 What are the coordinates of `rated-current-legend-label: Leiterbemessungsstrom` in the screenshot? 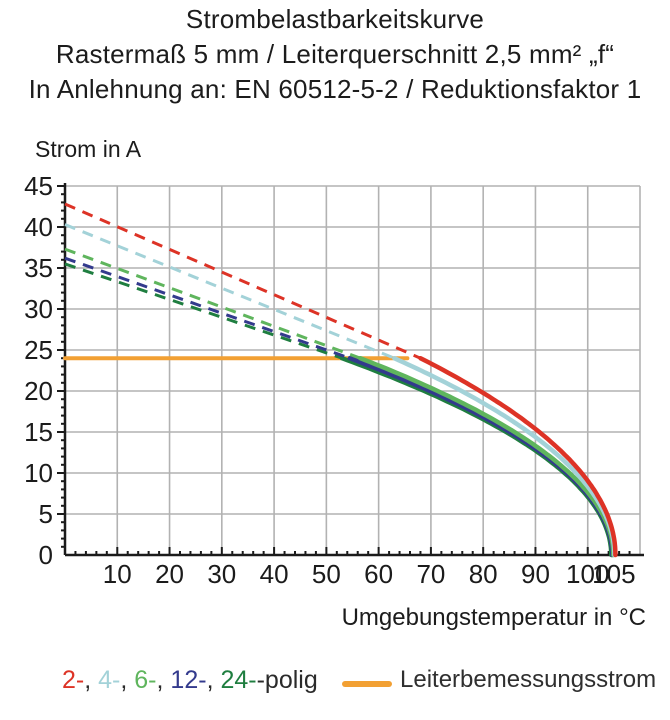 It's located at (528, 679).